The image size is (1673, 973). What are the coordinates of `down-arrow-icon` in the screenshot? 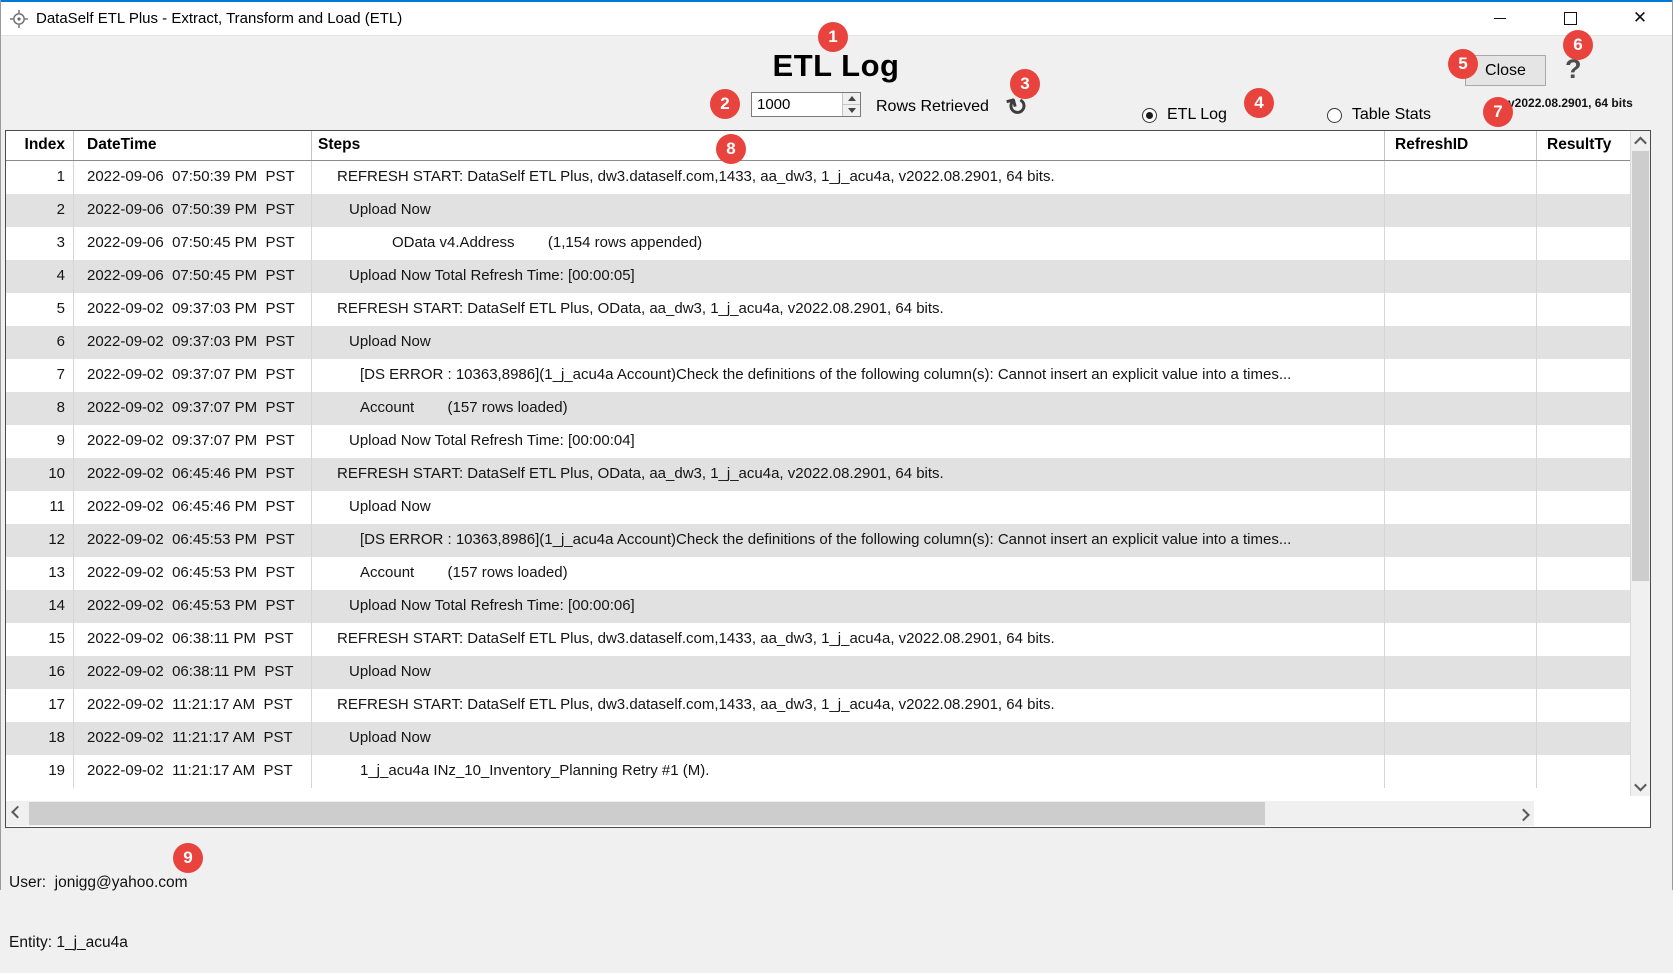 It's located at (851, 110).